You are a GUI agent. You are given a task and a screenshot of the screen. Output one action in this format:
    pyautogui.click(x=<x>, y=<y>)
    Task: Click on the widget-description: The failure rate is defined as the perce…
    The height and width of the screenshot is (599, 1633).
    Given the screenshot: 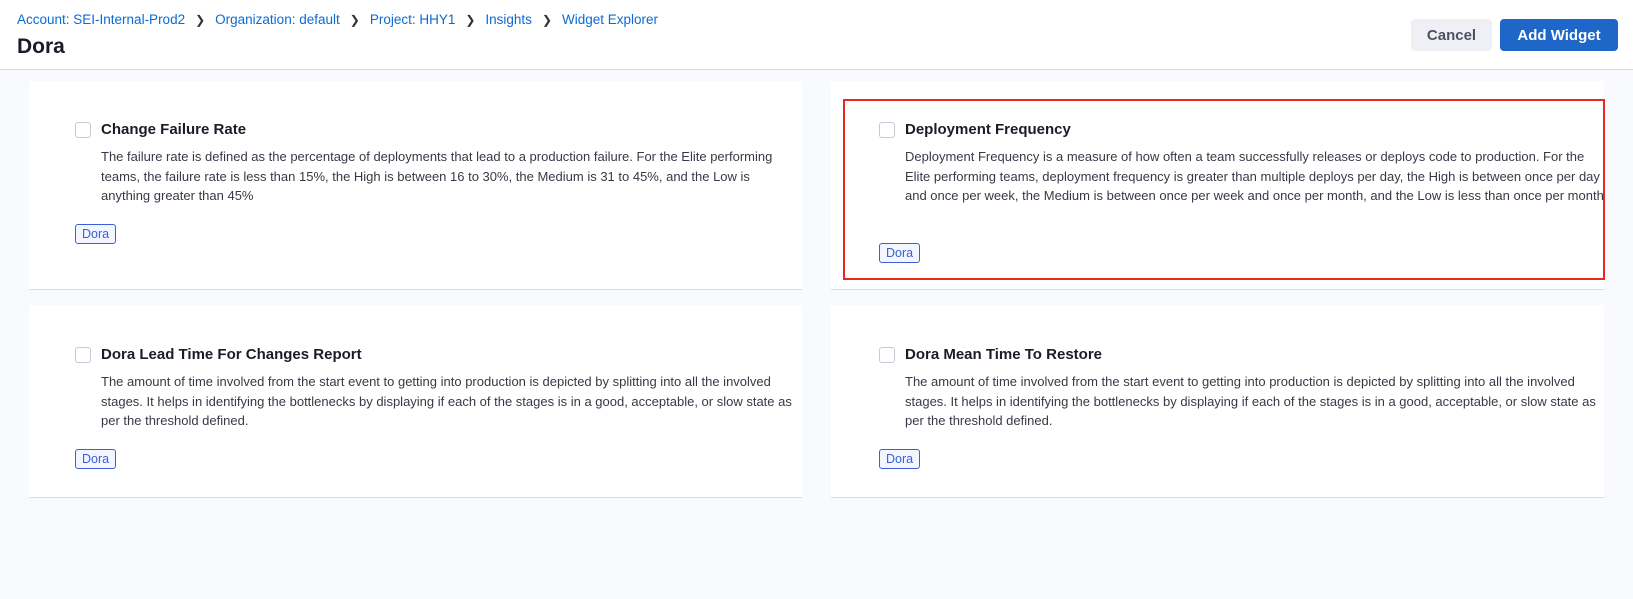 What is the action you would take?
    pyautogui.click(x=437, y=176)
    